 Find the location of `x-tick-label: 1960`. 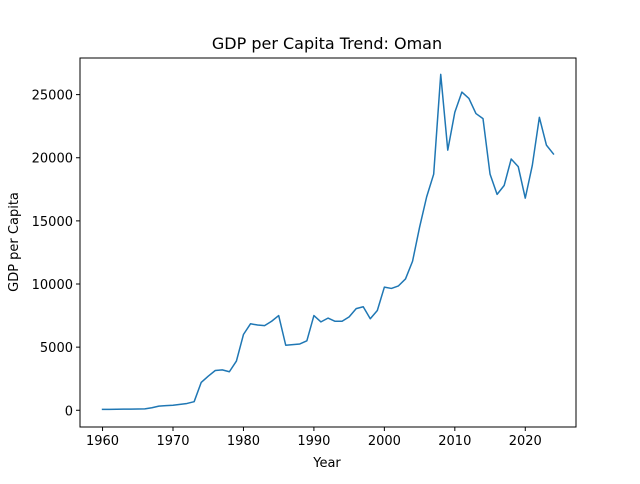

x-tick-label: 1960 is located at coordinates (102, 441).